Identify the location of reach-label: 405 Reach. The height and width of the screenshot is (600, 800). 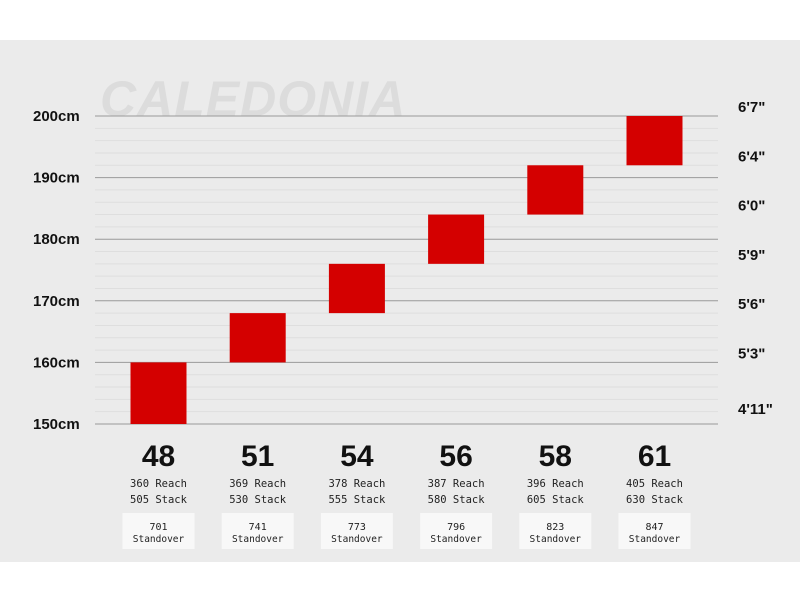
(654, 484).